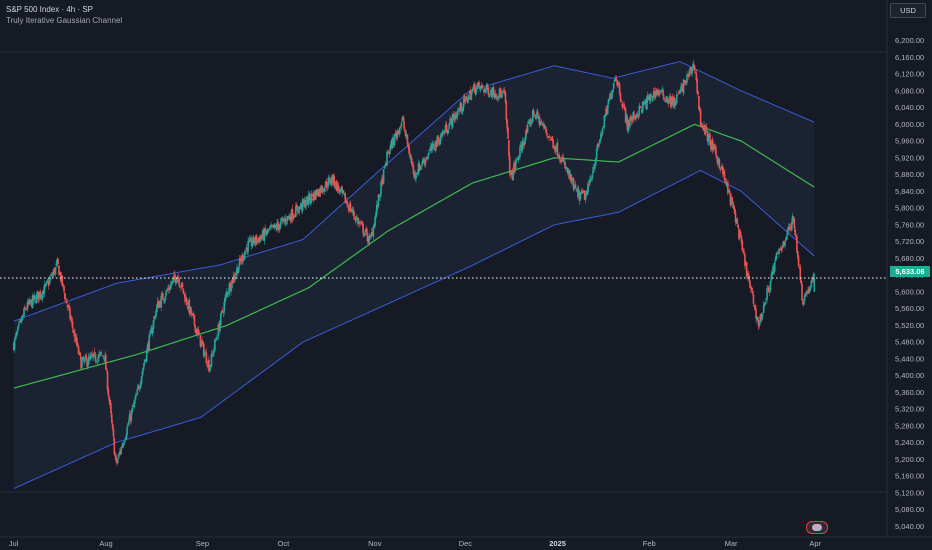 The height and width of the screenshot is (550, 932). What do you see at coordinates (50, 9) in the screenshot?
I see `symbol-title: S&P 500 Index · 4h · SP` at bounding box center [50, 9].